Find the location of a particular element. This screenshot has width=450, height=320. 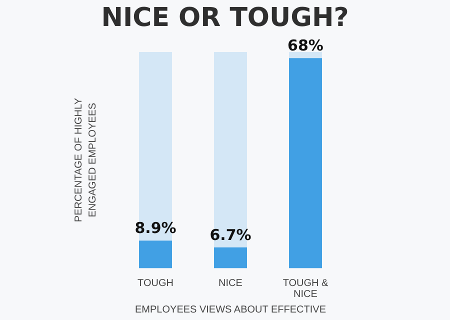

data-label: 8.9% is located at coordinates (155, 228).